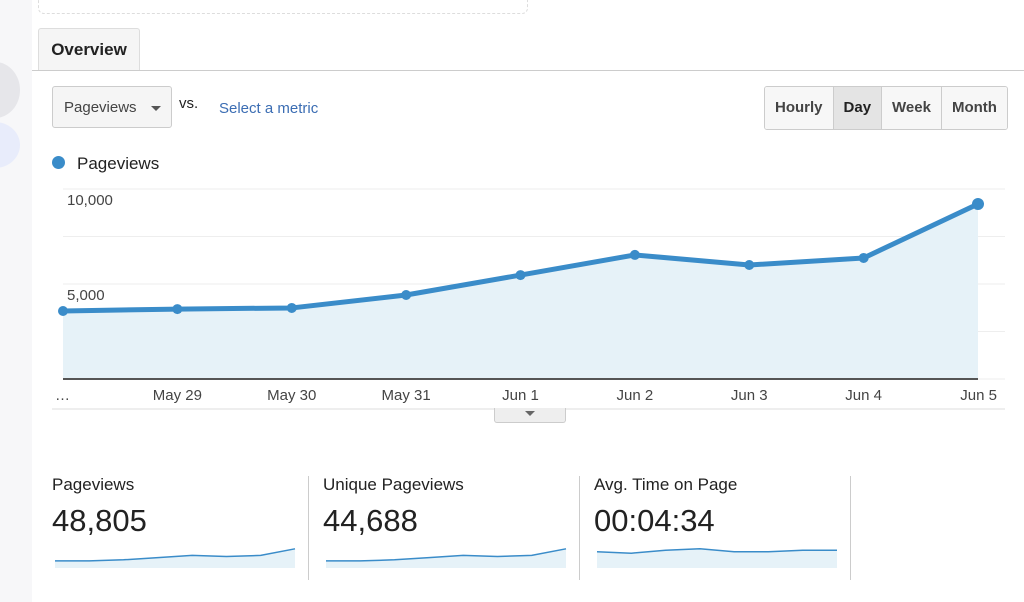  I want to click on left-sidebar, so click(16, 301).